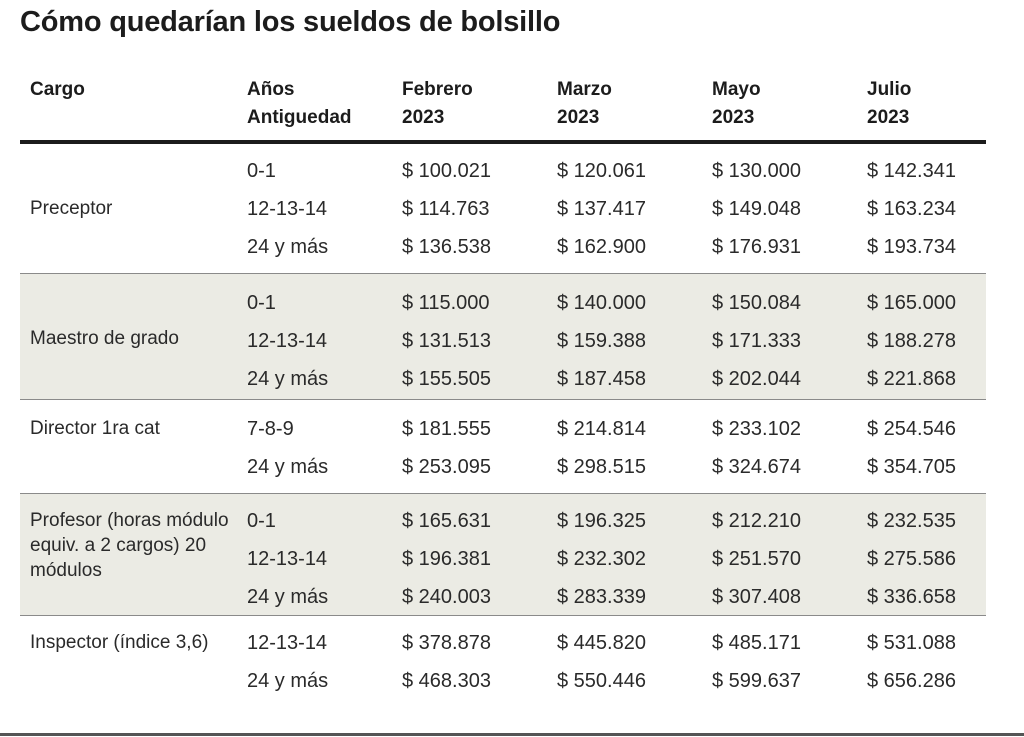 Image resolution: width=1024 pixels, height=737 pixels. I want to click on header-febrero-month: Febrero, so click(437, 89).